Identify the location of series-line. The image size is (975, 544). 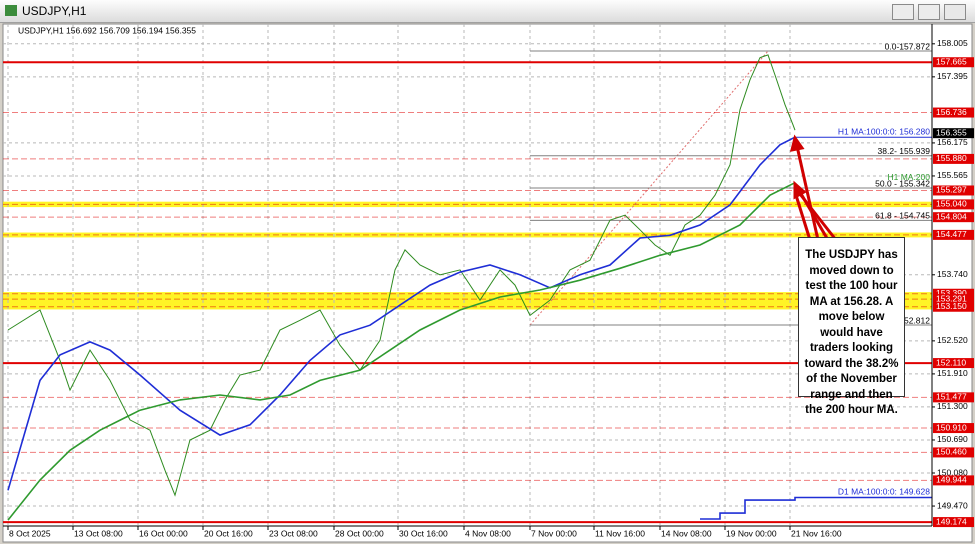
(816, 508).